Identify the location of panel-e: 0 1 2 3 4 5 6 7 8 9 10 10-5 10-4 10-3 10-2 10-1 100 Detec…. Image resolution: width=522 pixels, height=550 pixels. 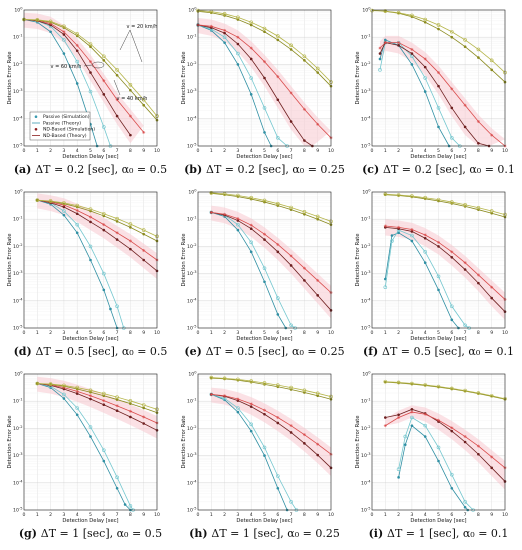
(263, 274).